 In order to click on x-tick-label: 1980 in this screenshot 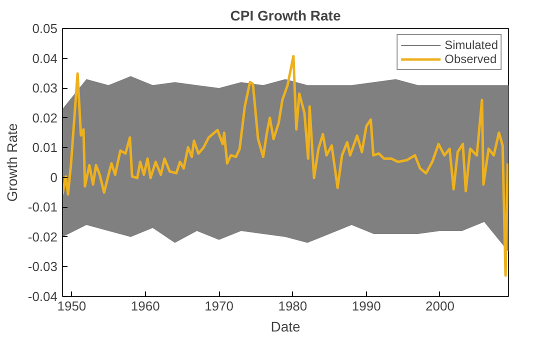, I will do `click(293, 306)`.